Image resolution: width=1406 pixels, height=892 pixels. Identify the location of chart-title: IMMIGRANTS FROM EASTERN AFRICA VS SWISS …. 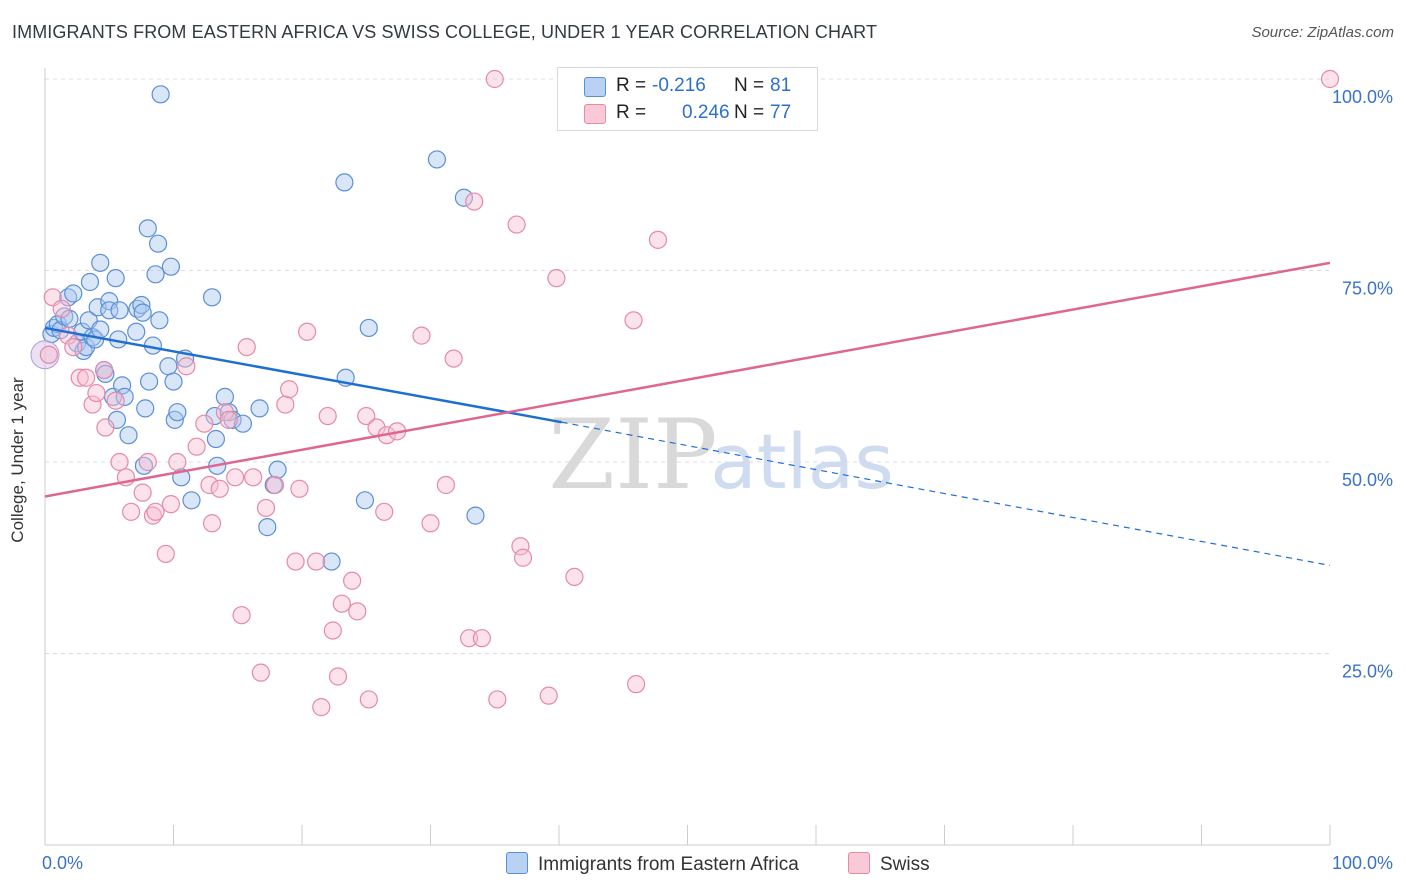
(445, 32).